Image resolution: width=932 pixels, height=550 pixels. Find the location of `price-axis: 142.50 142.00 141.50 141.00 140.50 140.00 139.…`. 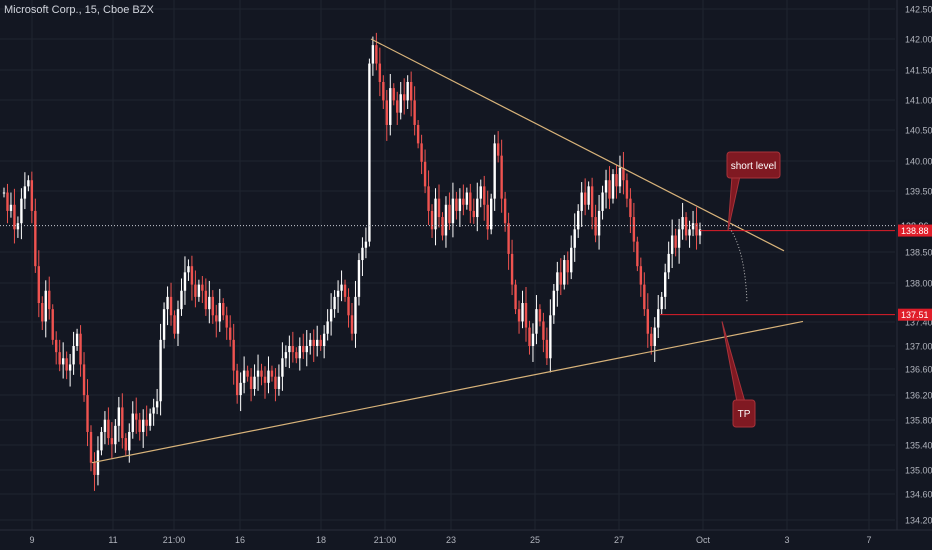

price-axis: 142.50 142.00 141.50 141.00 140.50 140.00 139.… is located at coordinates (914, 265).